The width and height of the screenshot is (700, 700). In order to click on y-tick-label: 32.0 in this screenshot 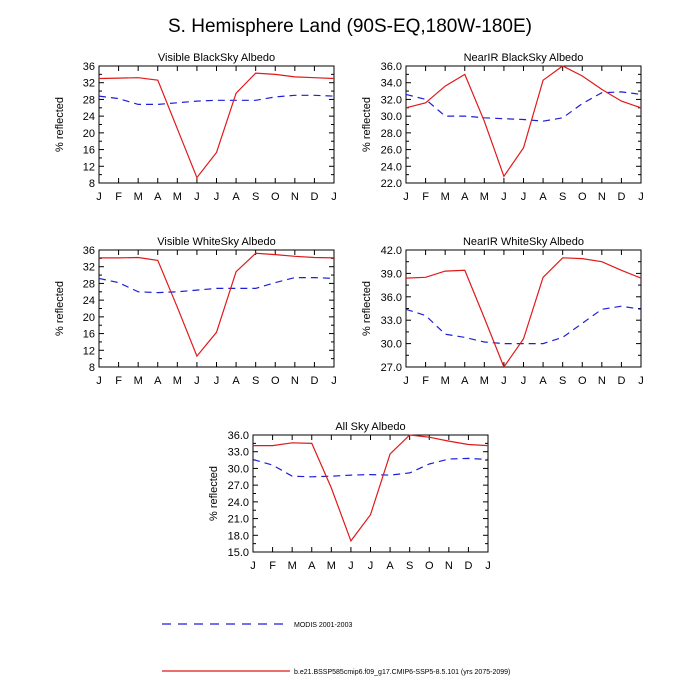, I will do `click(391, 100)`.